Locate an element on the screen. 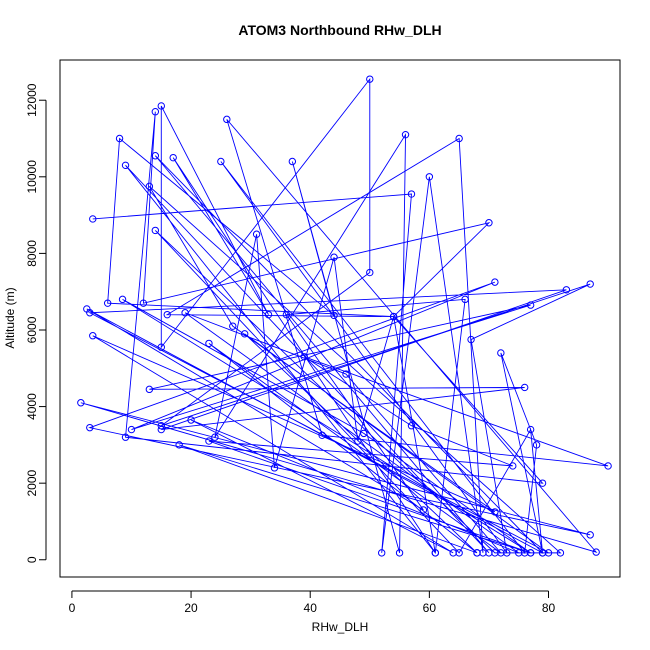 This screenshot has height=650, width=650. y-tick-label: 4000 is located at coordinates (32, 406).